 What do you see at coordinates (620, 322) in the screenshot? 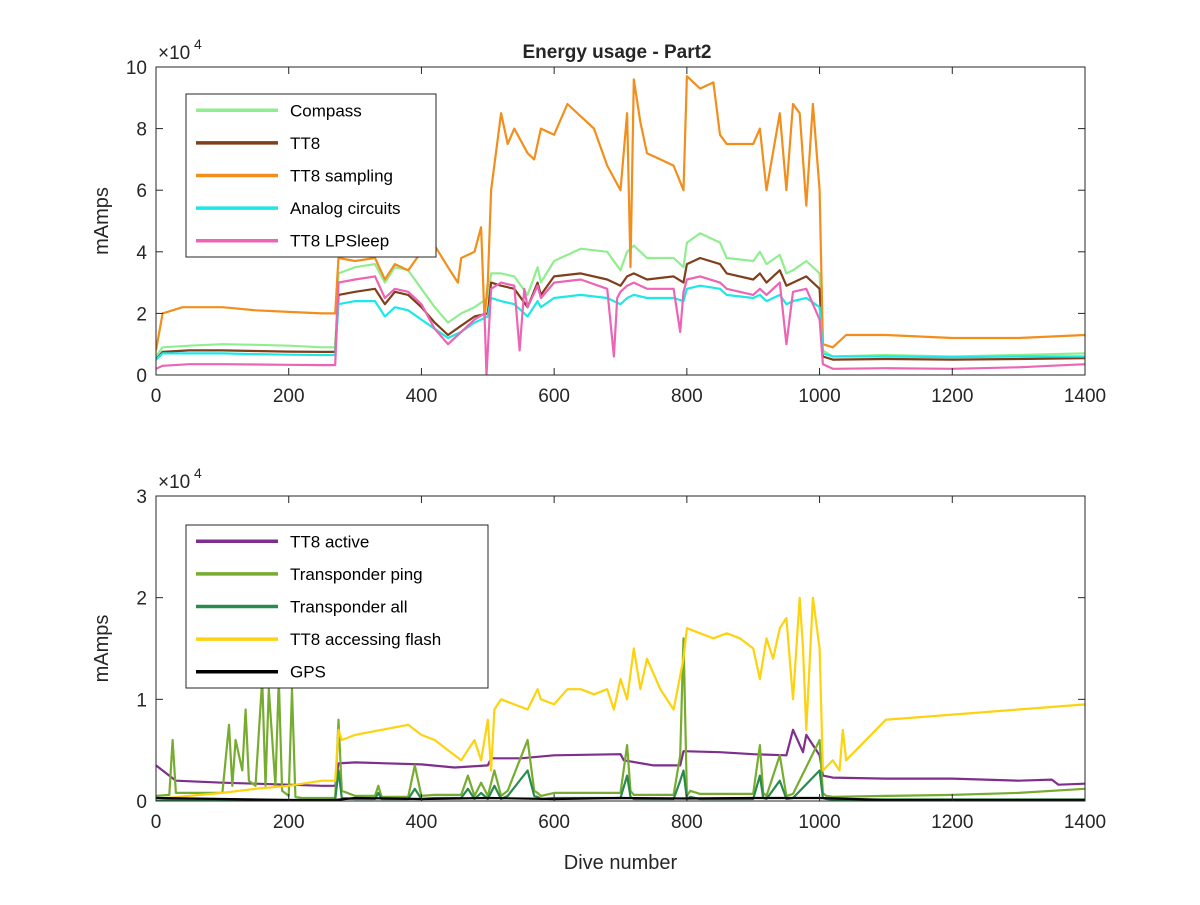
I see `series-line-analog-circuits` at bounding box center [620, 322].